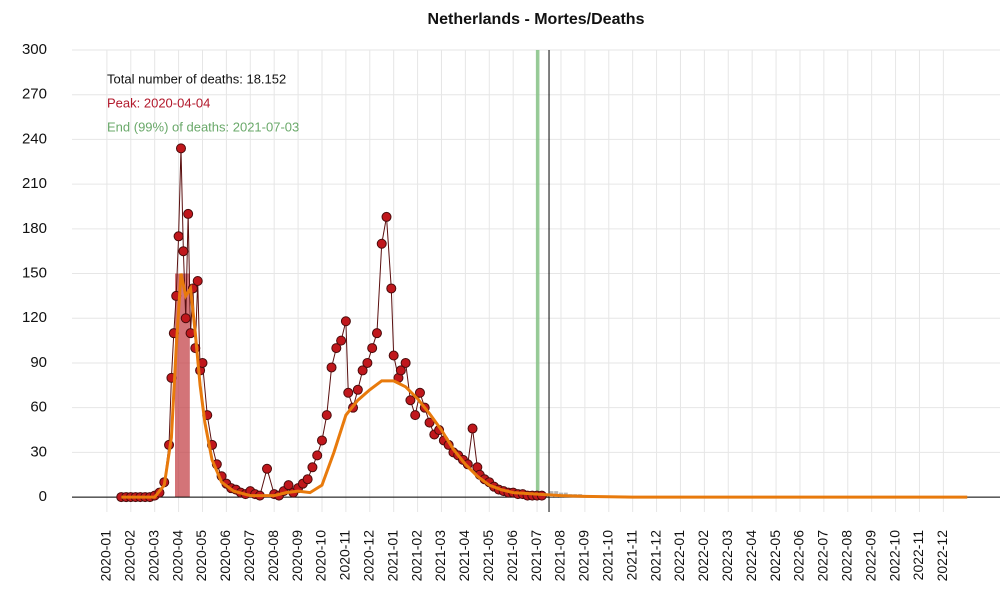 This screenshot has width=1000, height=600. What do you see at coordinates (537, 274) in the screenshot?
I see `end-band` at bounding box center [537, 274].